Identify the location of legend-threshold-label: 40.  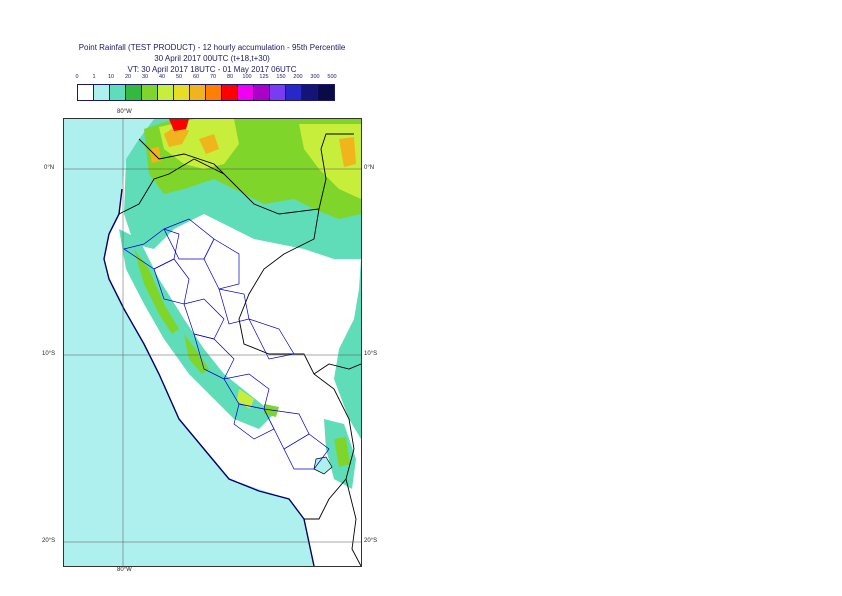
(162, 77).